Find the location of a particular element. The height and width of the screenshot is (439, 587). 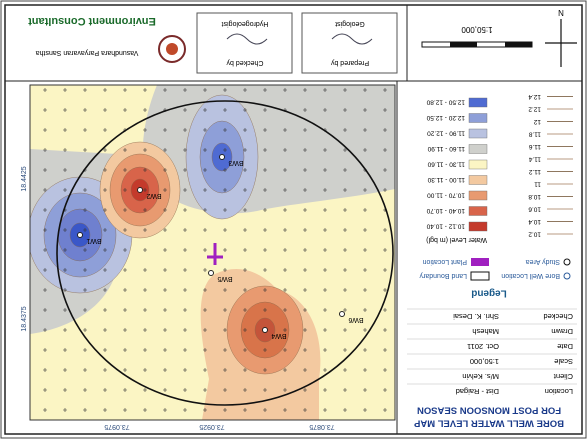

info-value: Dist - Raigad is located at coordinates (477, 391).